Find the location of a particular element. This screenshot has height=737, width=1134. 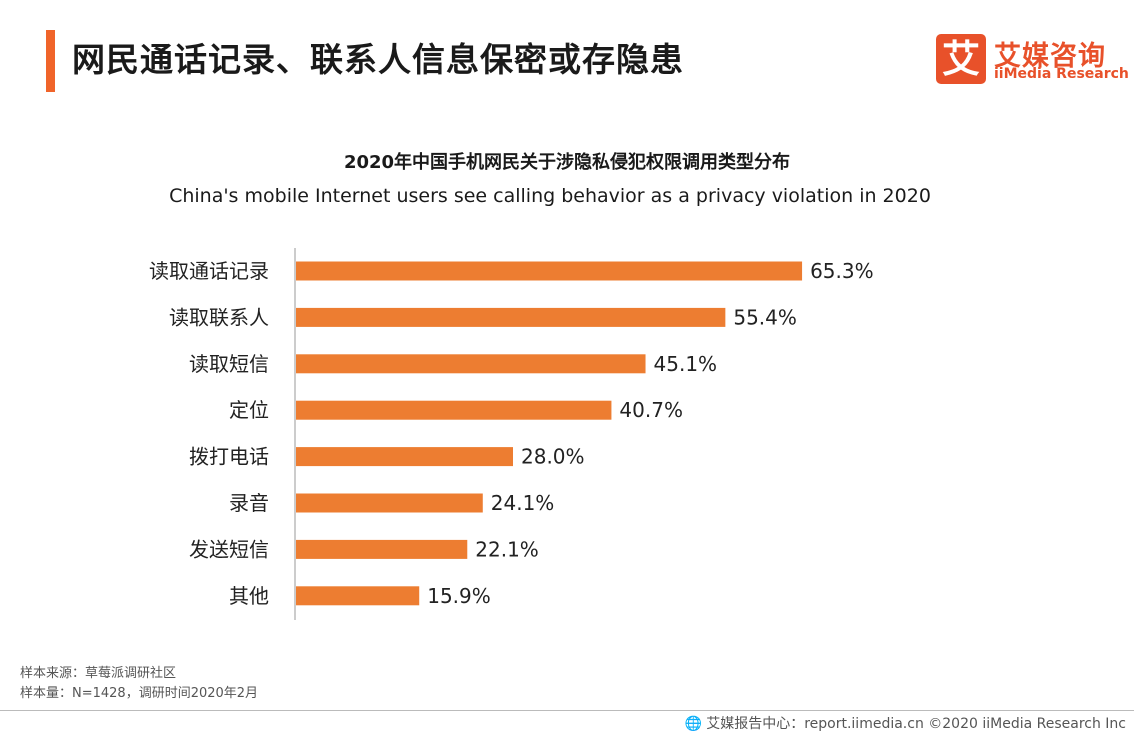

chart-title: 2020年中国手机网民关于涉隐私侵犯权限调用类型分布 is located at coordinates (567, 162).